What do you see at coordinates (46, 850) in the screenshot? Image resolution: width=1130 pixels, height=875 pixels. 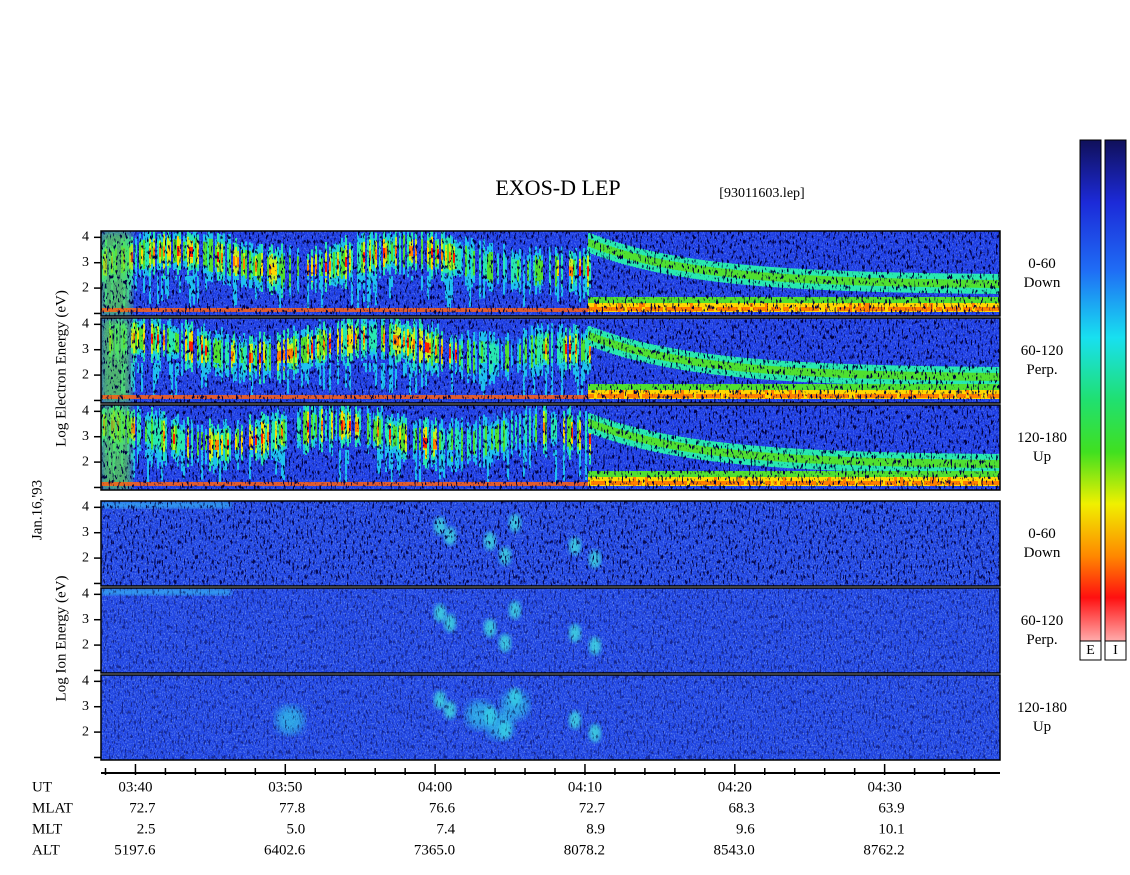 I see `row-label: ALT` at bounding box center [46, 850].